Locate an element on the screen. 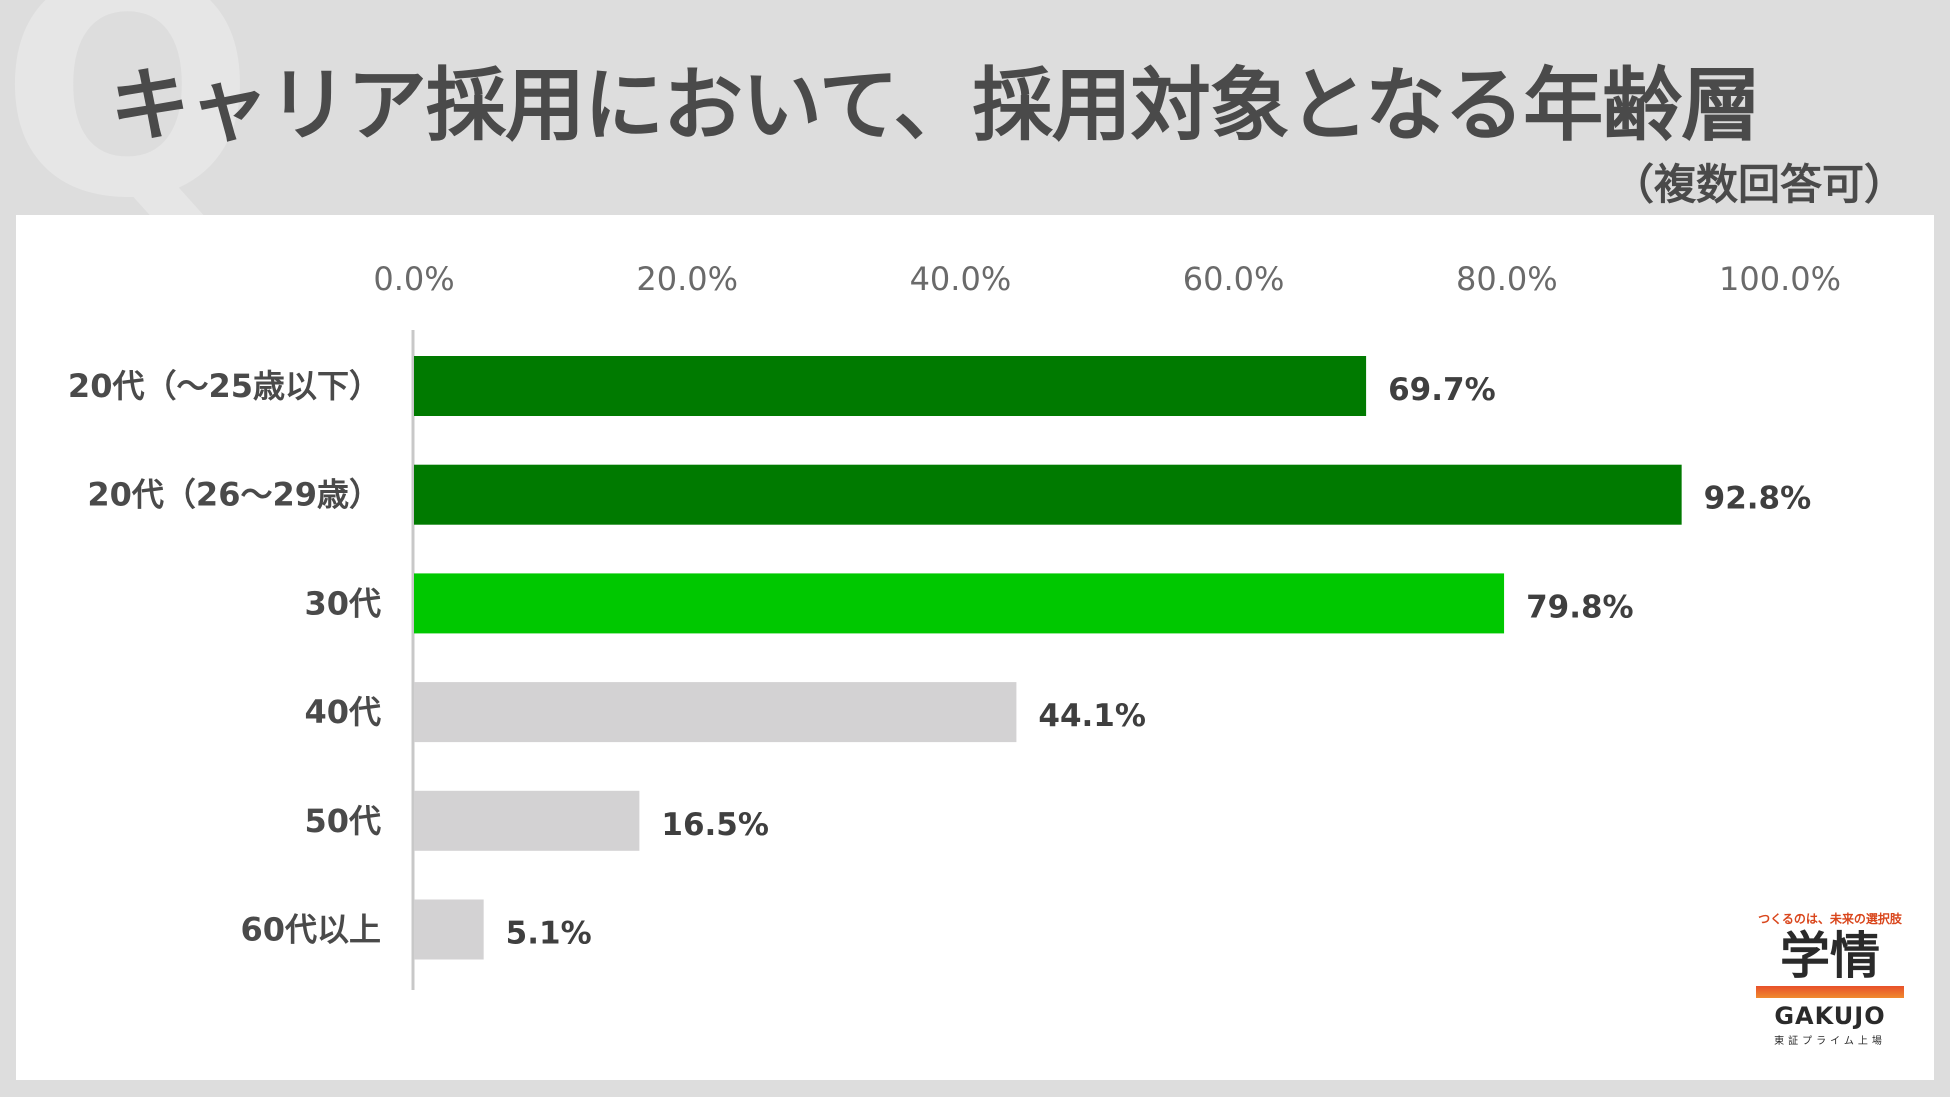 Image resolution: width=1950 pixels, height=1097 pixels. value-label: 69.7% is located at coordinates (1442, 390).